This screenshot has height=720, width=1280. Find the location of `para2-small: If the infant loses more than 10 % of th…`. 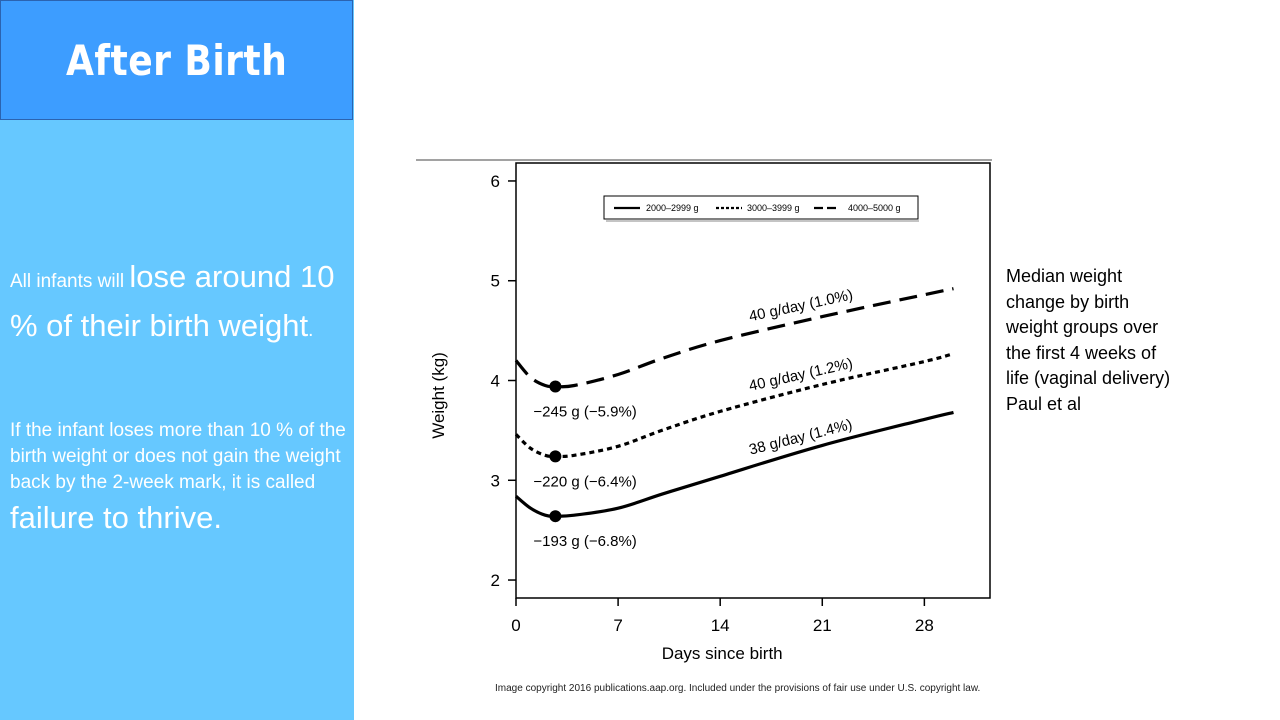

para2-small: If the infant loses more than 10 % of th… is located at coordinates (178, 456).